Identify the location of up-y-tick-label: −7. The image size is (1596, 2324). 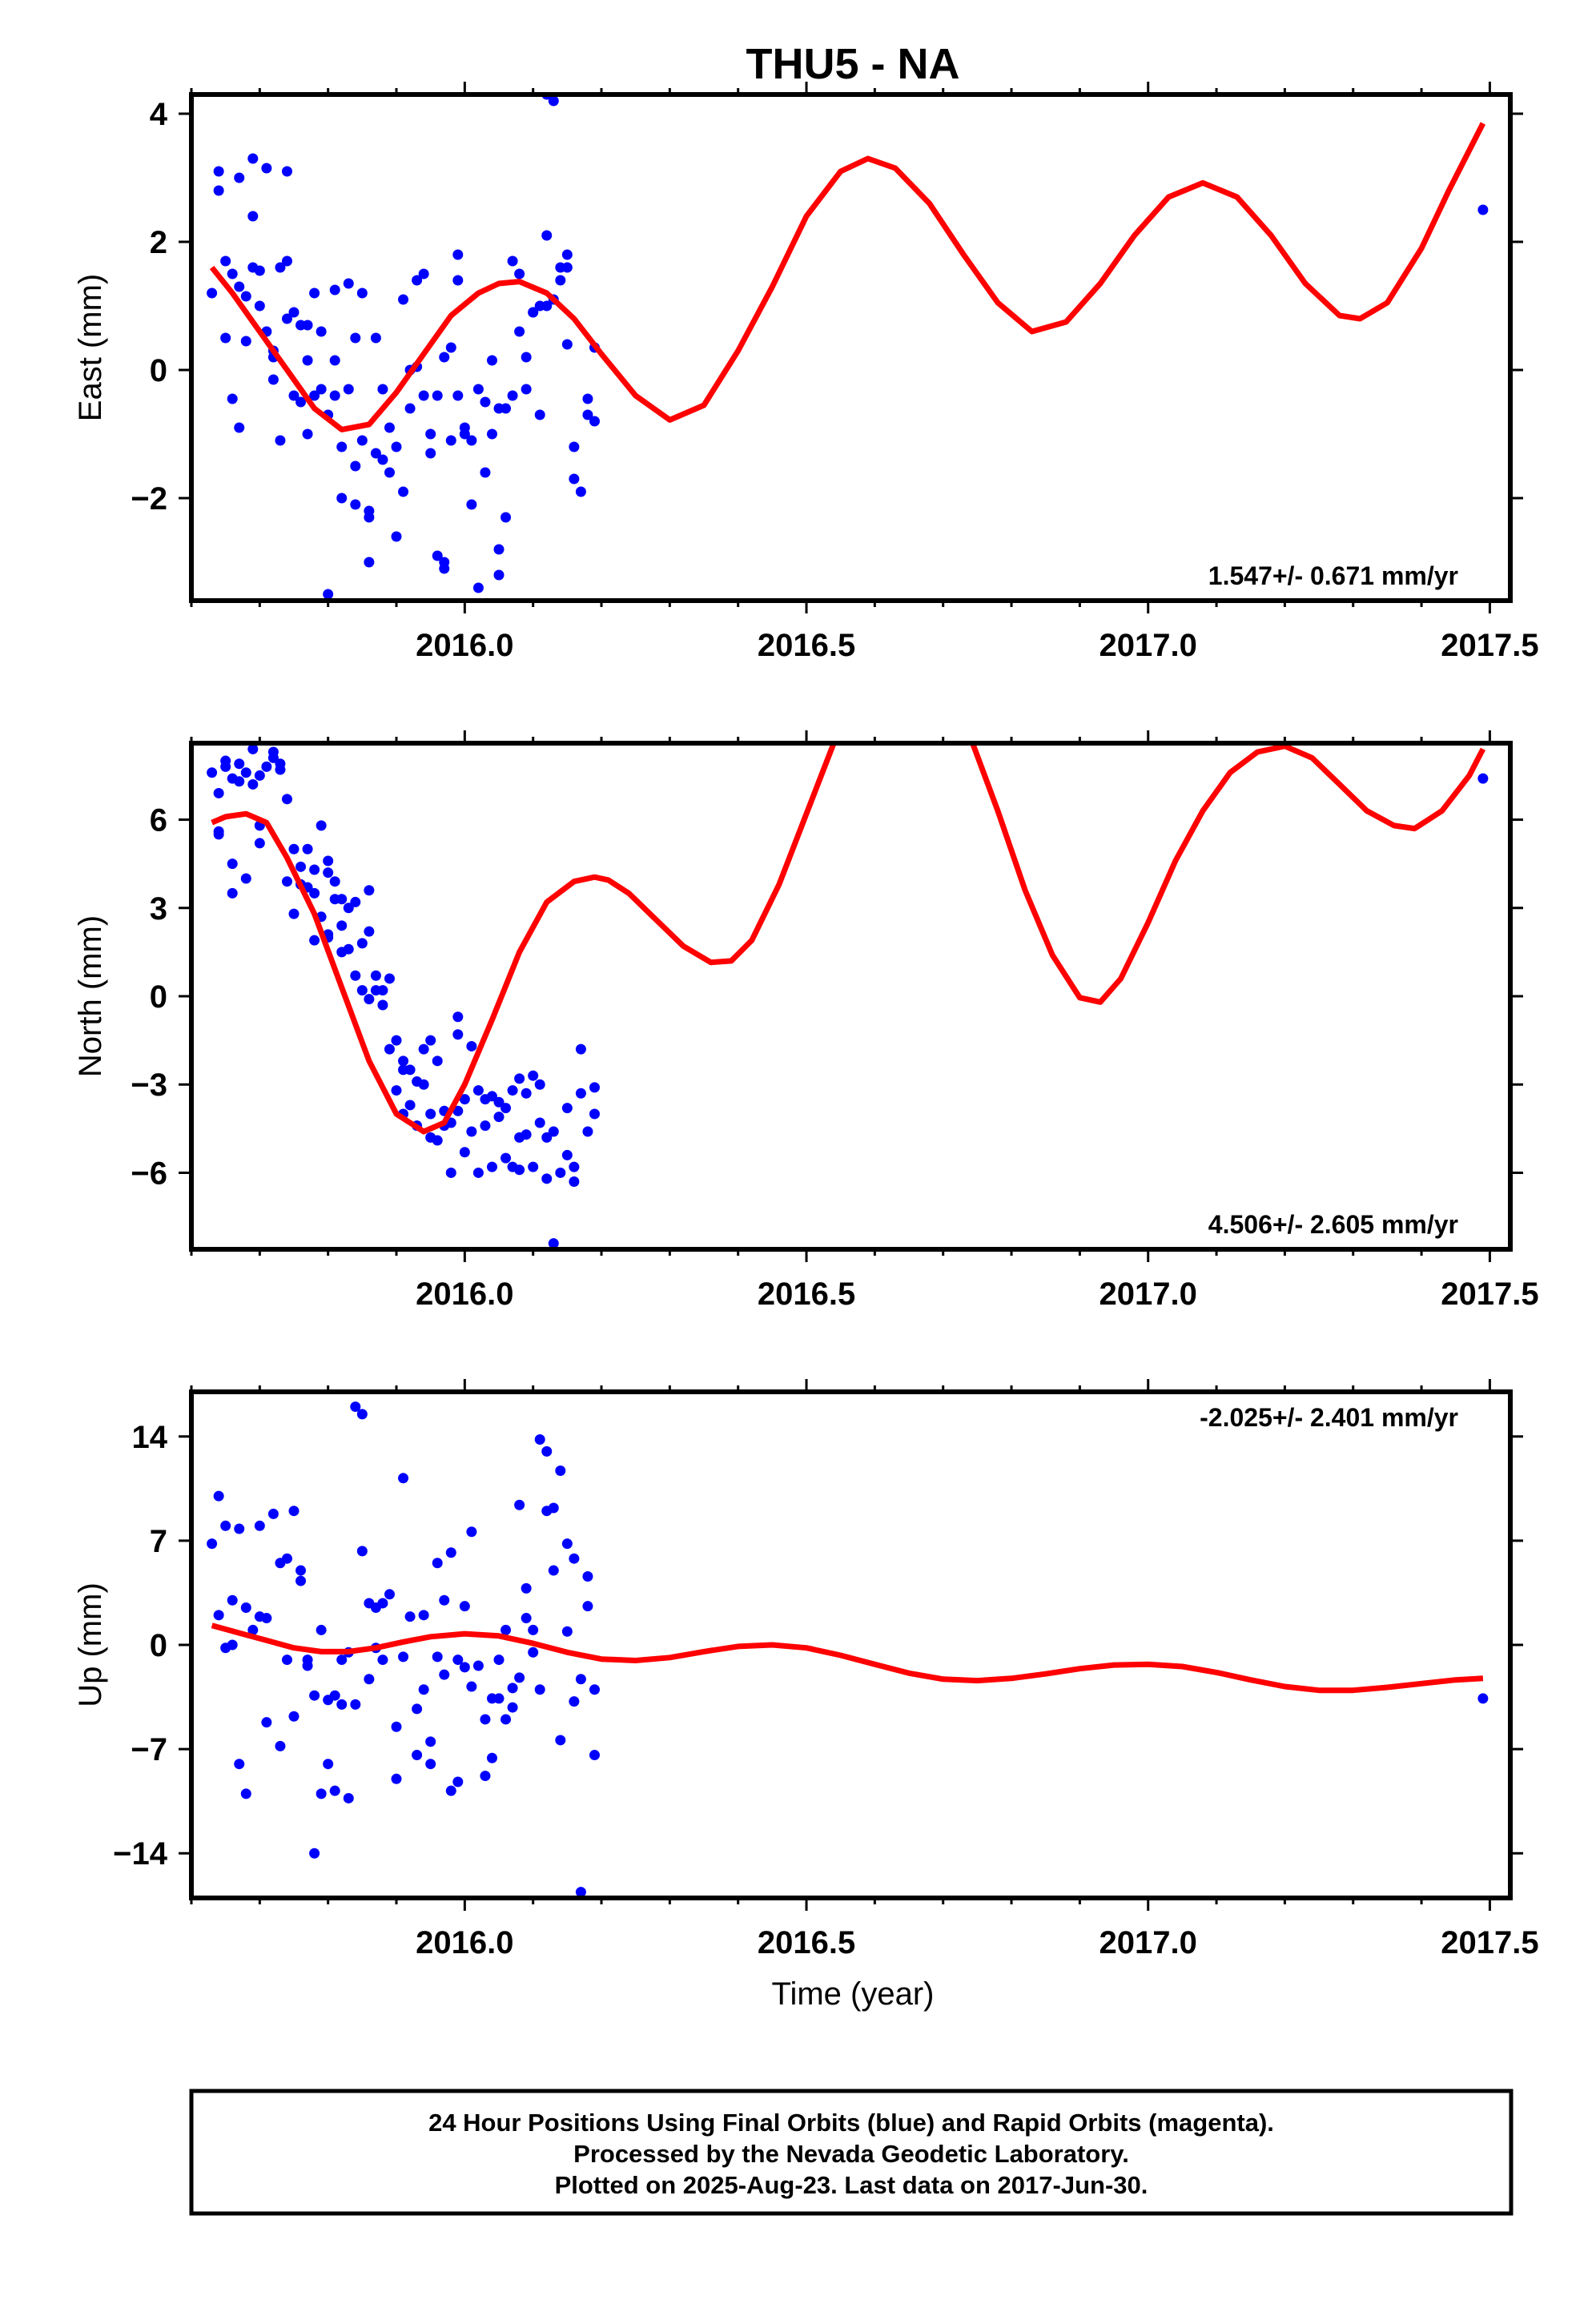
(149, 1750).